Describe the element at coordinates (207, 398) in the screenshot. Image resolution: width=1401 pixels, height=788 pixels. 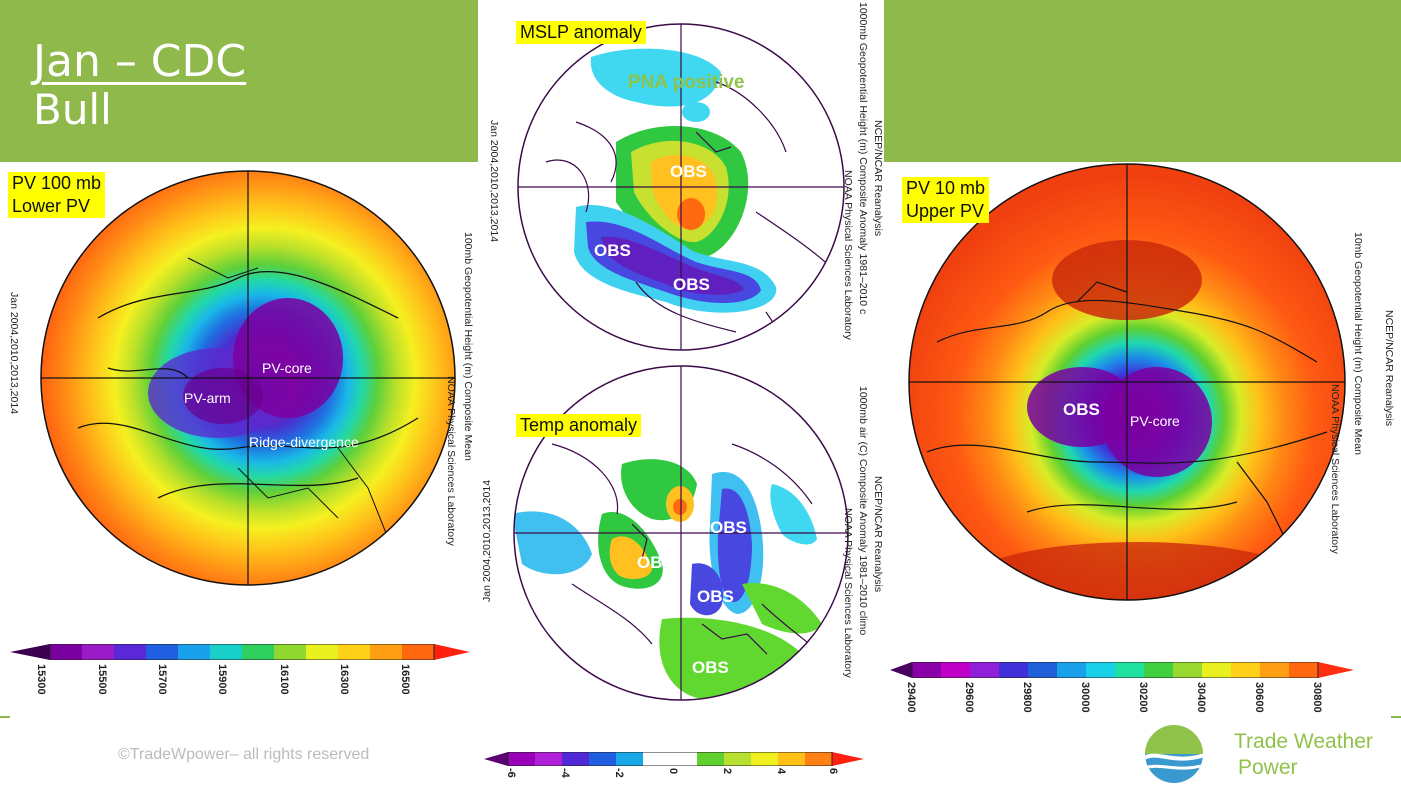
I see `label-pv-arm: PV-arm` at that location.